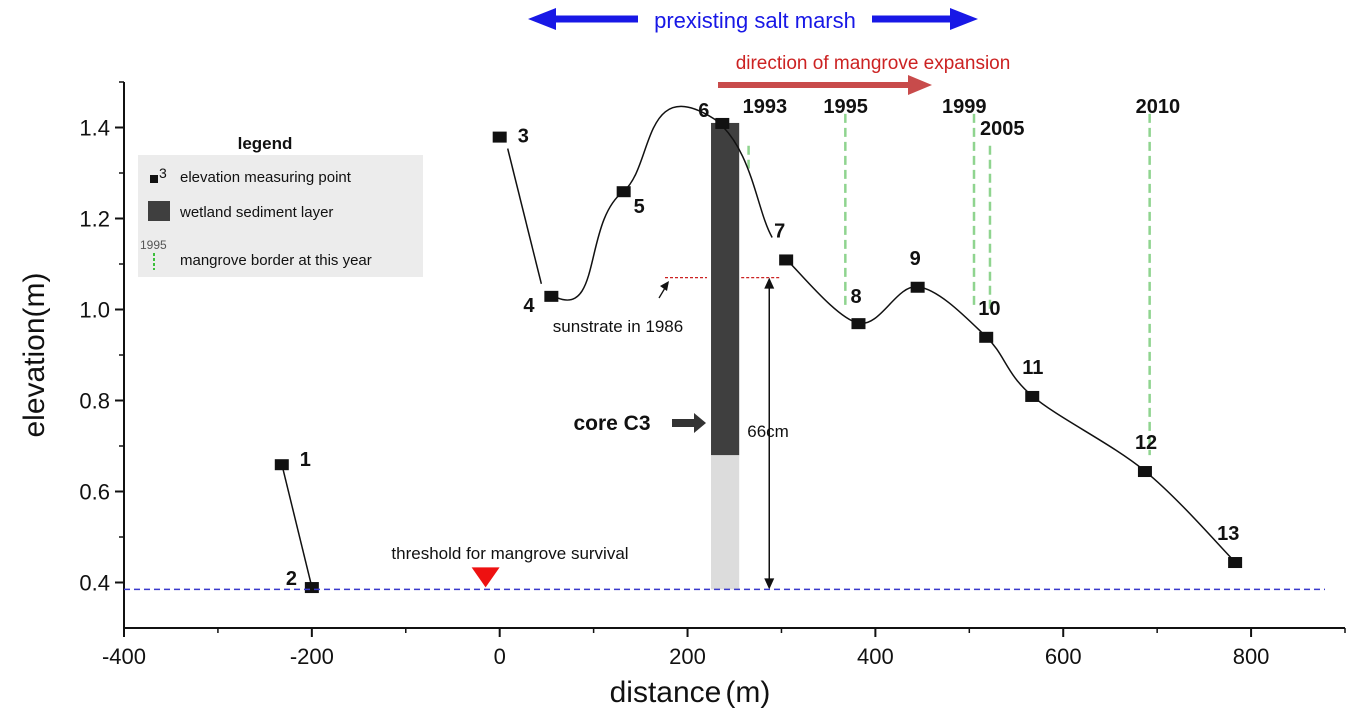  What do you see at coordinates (915, 259) in the screenshot?
I see `point-9-label: 9` at bounding box center [915, 259].